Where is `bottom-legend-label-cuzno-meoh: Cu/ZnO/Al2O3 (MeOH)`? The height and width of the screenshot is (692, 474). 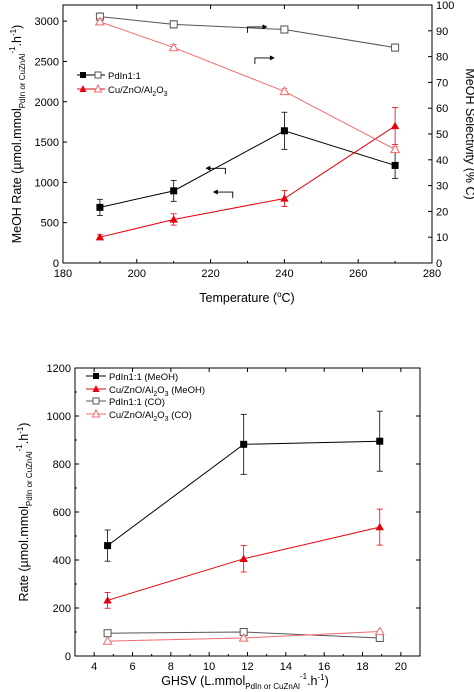
bottom-legend-label-cuzno-meoh: Cu/ZnO/Al2O3 (MeOH) is located at coordinates (157, 391).